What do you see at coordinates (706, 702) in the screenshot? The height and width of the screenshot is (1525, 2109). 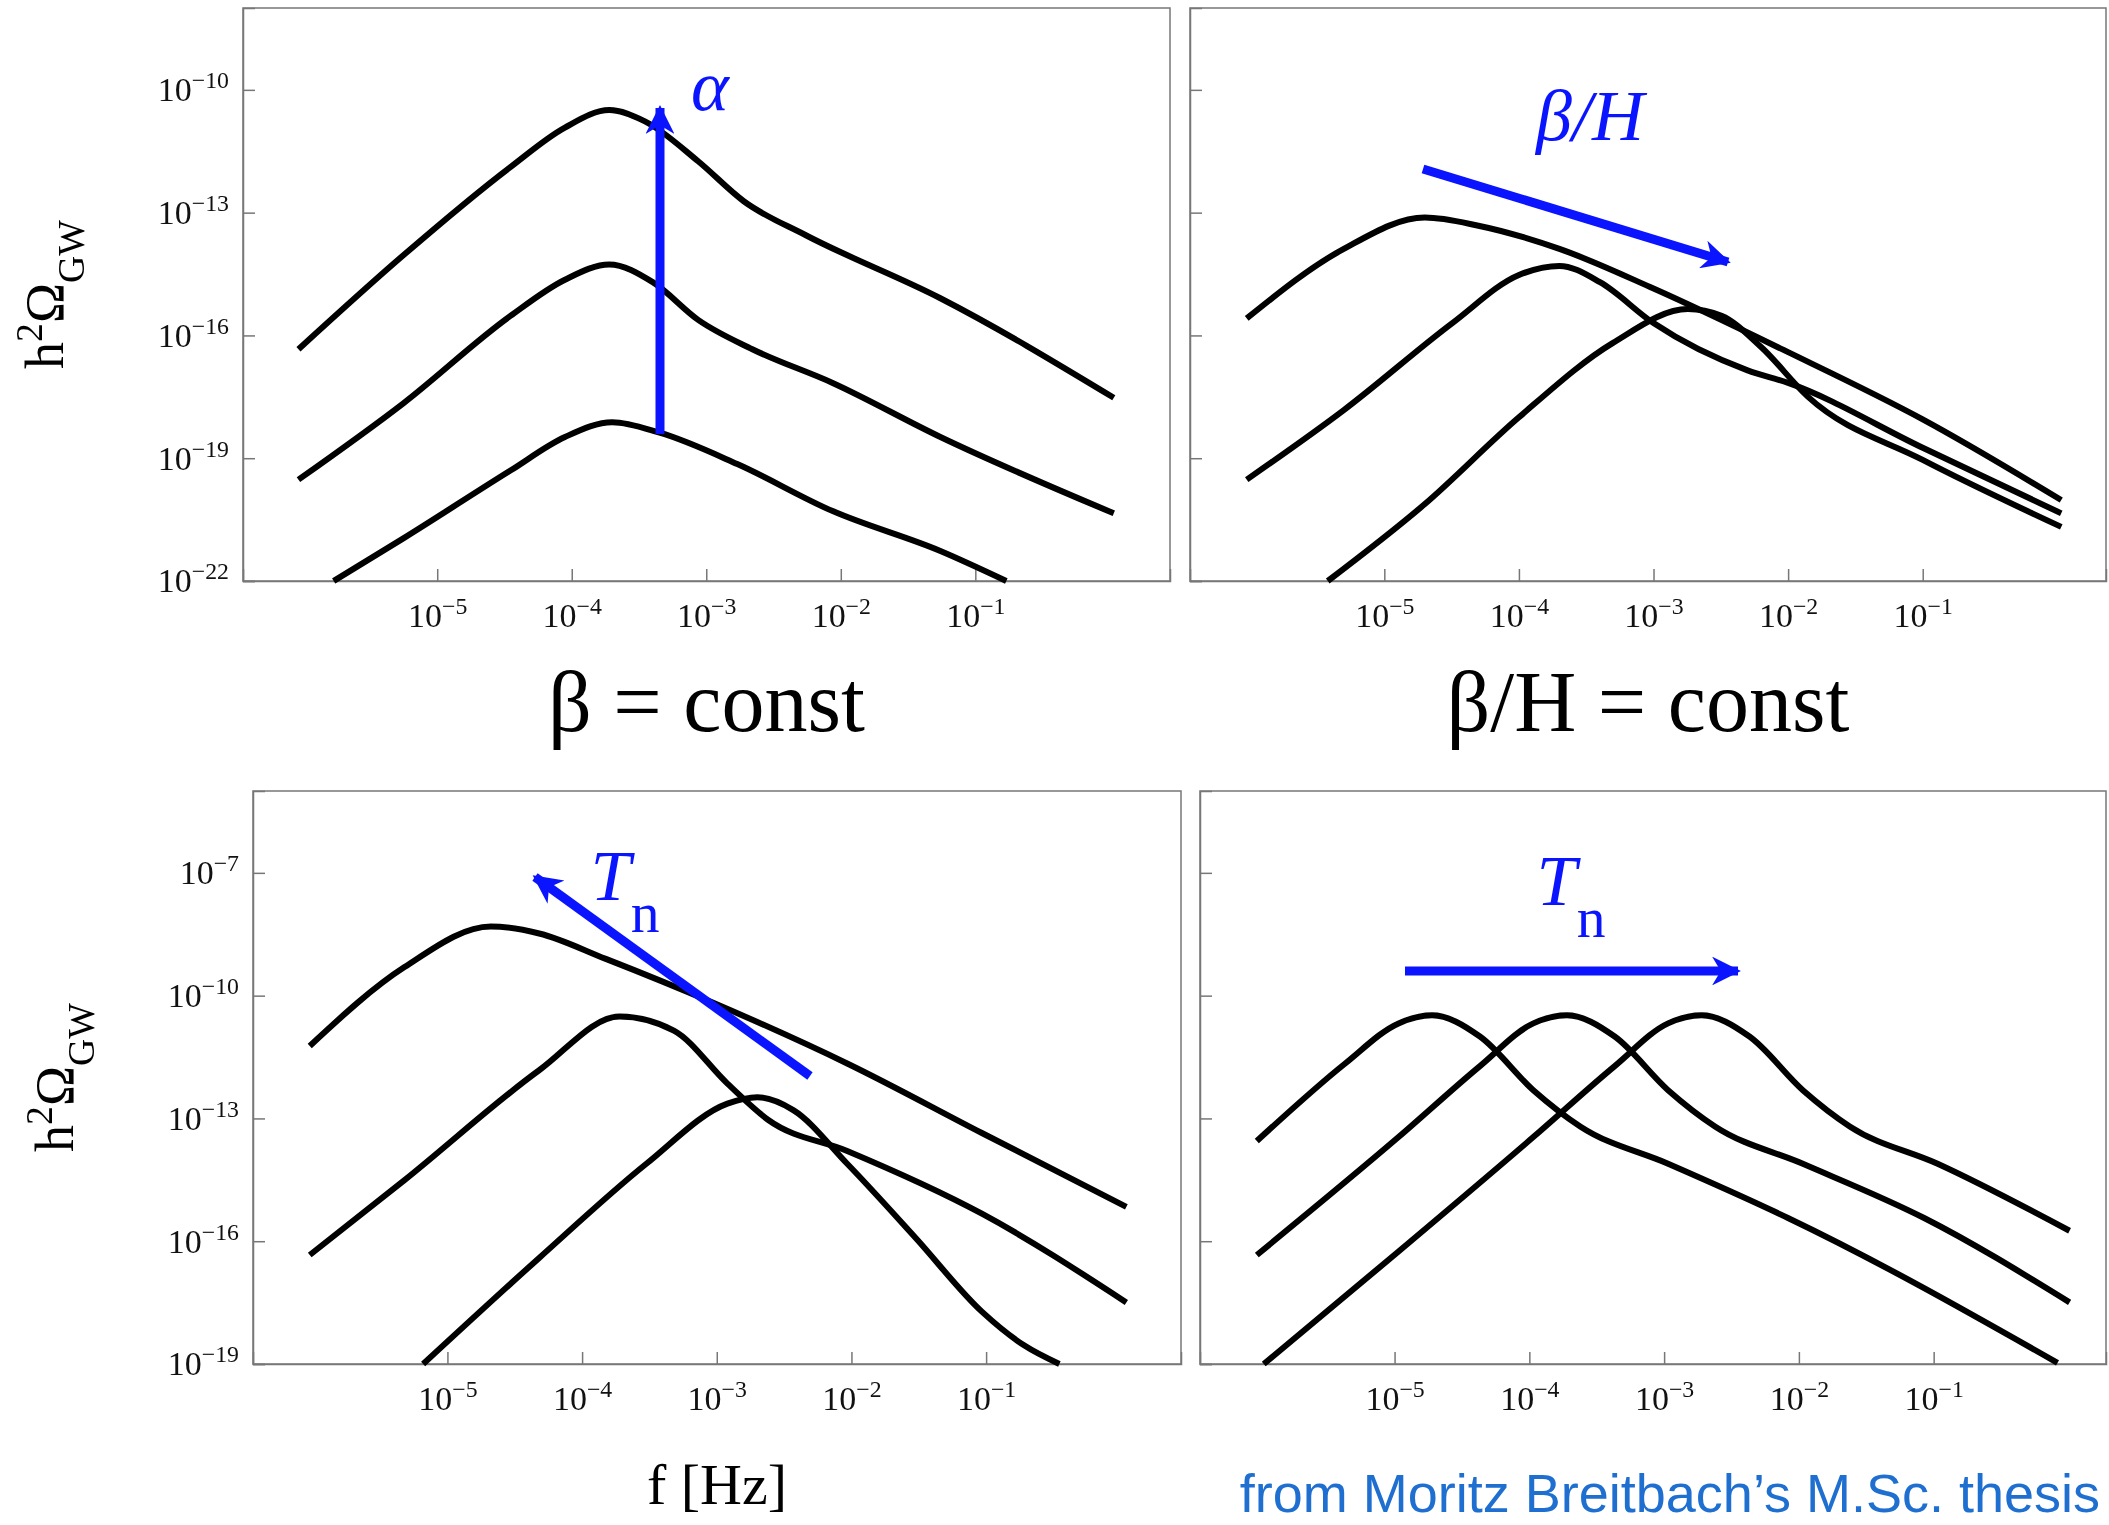 I see `text: β = const` at bounding box center [706, 702].